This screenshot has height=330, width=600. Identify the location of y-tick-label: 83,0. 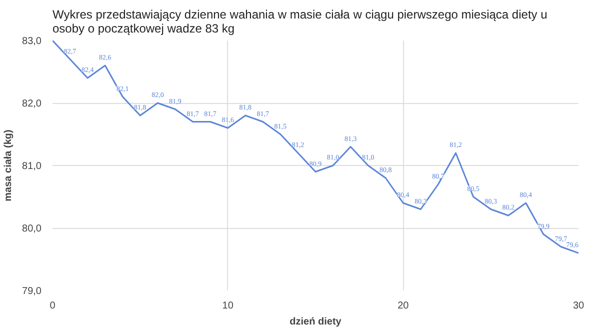
(32, 41).